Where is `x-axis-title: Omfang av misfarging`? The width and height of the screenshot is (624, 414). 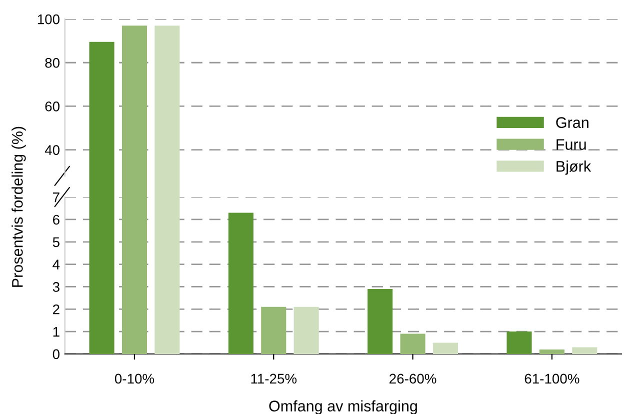
x-axis-title: Omfang av misfarging is located at coordinates (343, 407).